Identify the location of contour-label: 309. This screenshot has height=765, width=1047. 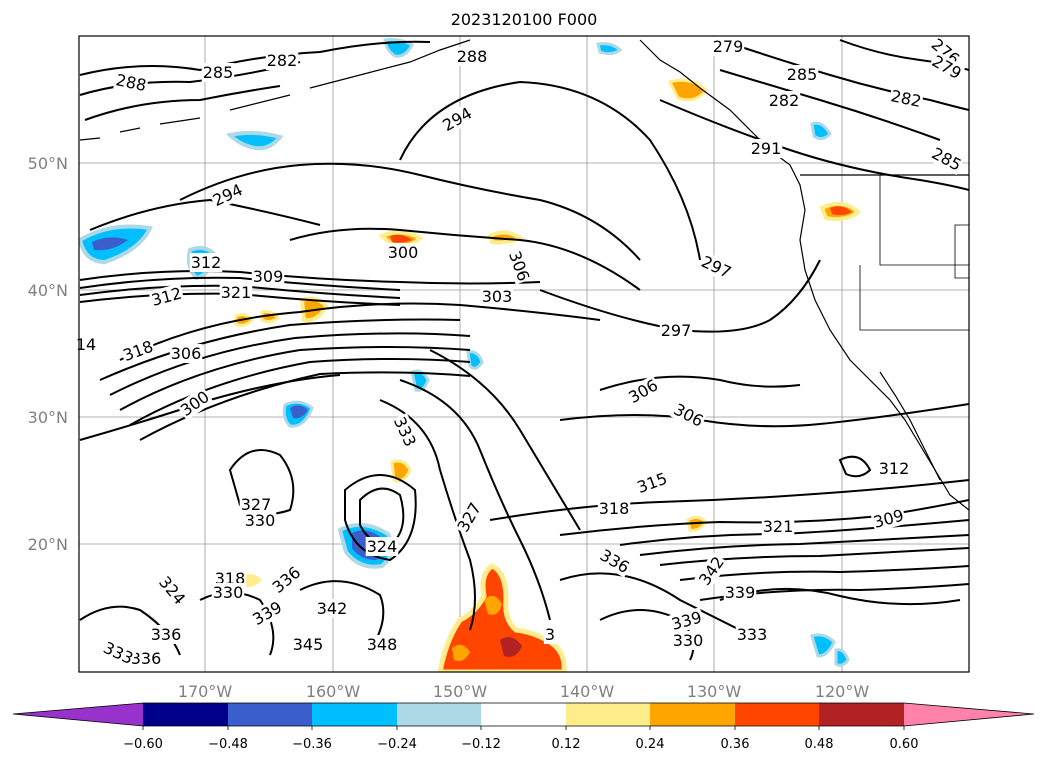
(268, 276).